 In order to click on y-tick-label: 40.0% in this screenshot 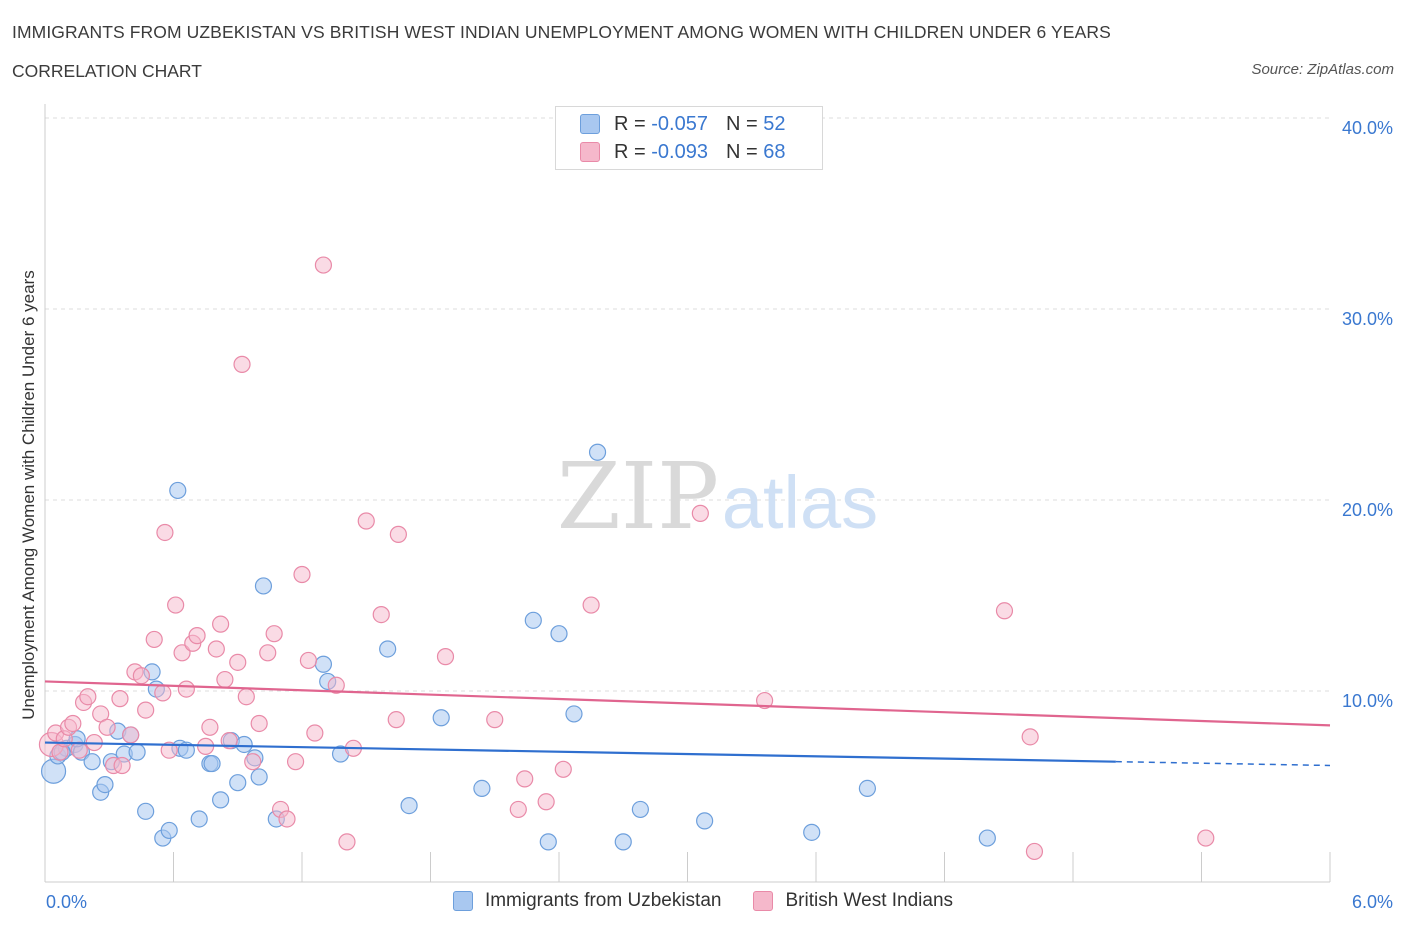, I will do `click(1367, 128)`.